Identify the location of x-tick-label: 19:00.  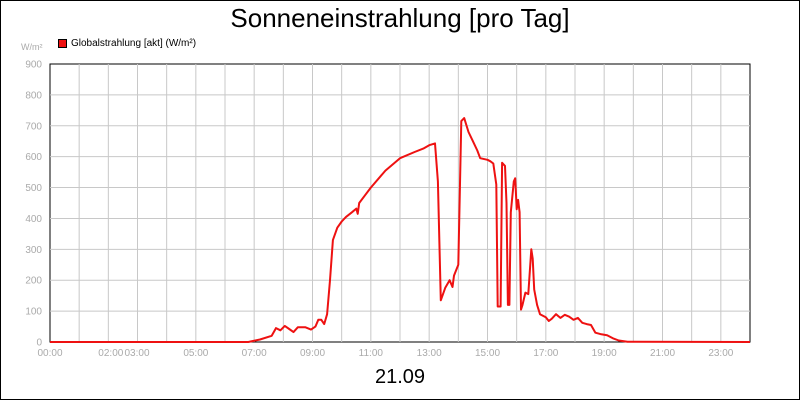
(604, 353).